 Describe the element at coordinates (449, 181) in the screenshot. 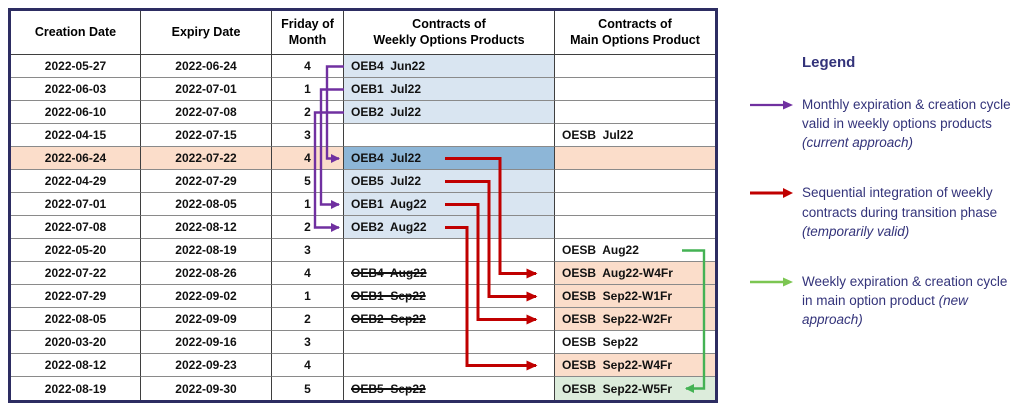

I see `table-cell-weekly-contract: OEB5 Jul22` at that location.